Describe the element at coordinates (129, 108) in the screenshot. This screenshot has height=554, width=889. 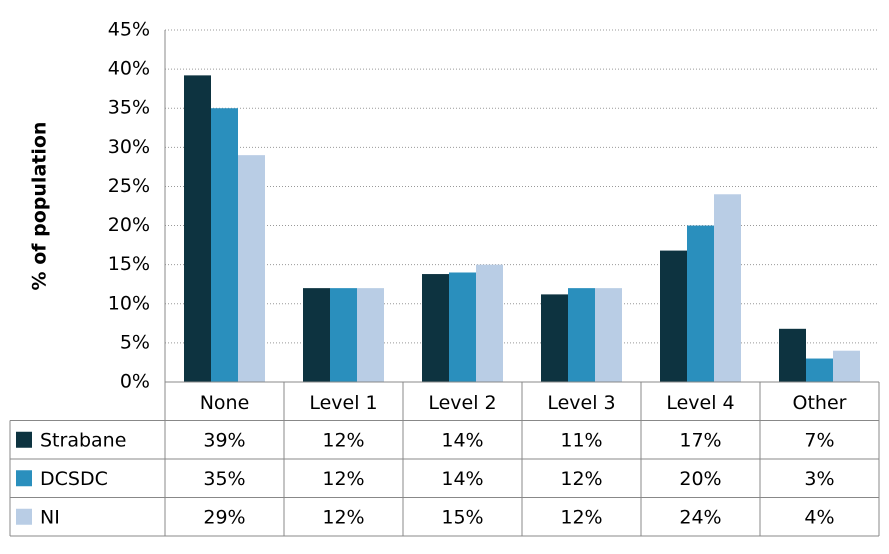
I see `y-tick-label: 35%` at that location.